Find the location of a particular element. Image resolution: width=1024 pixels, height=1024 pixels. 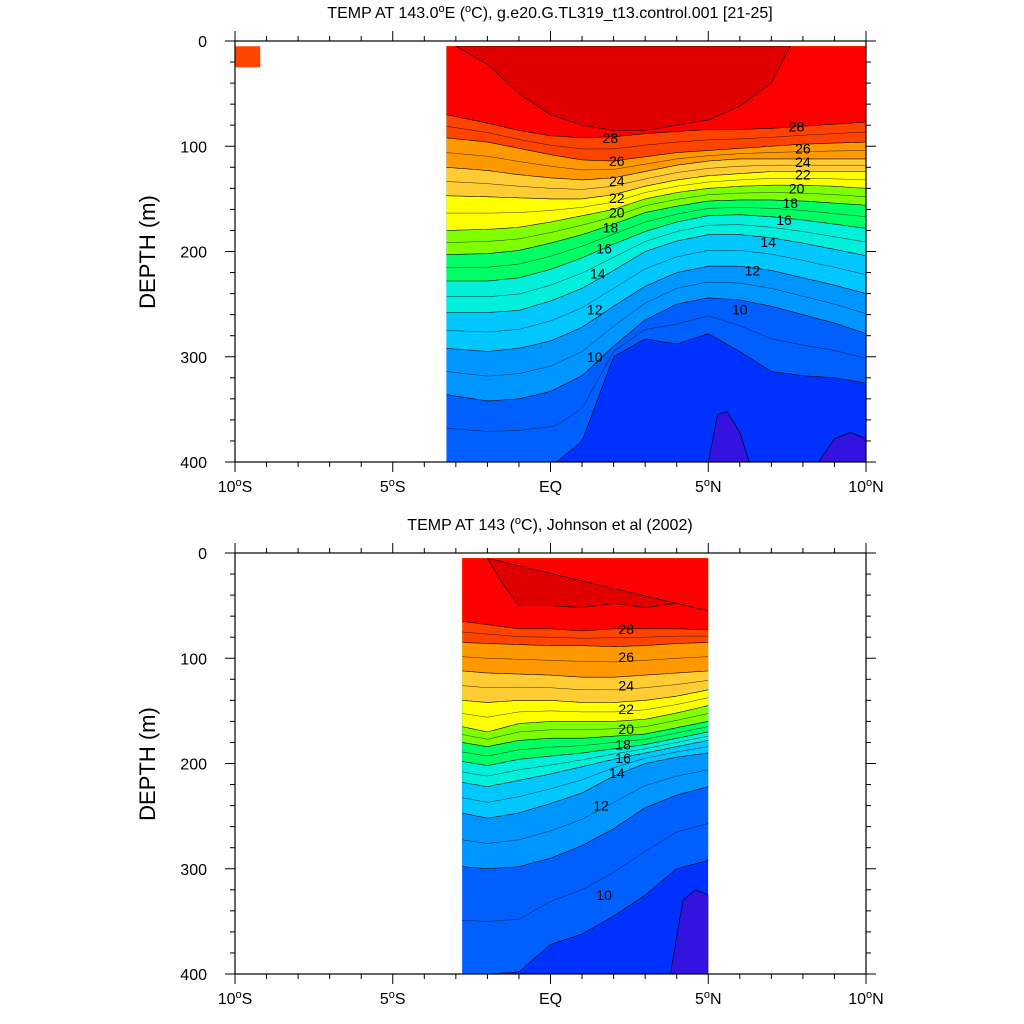

title-mid: E ( is located at coordinates (455, 13).